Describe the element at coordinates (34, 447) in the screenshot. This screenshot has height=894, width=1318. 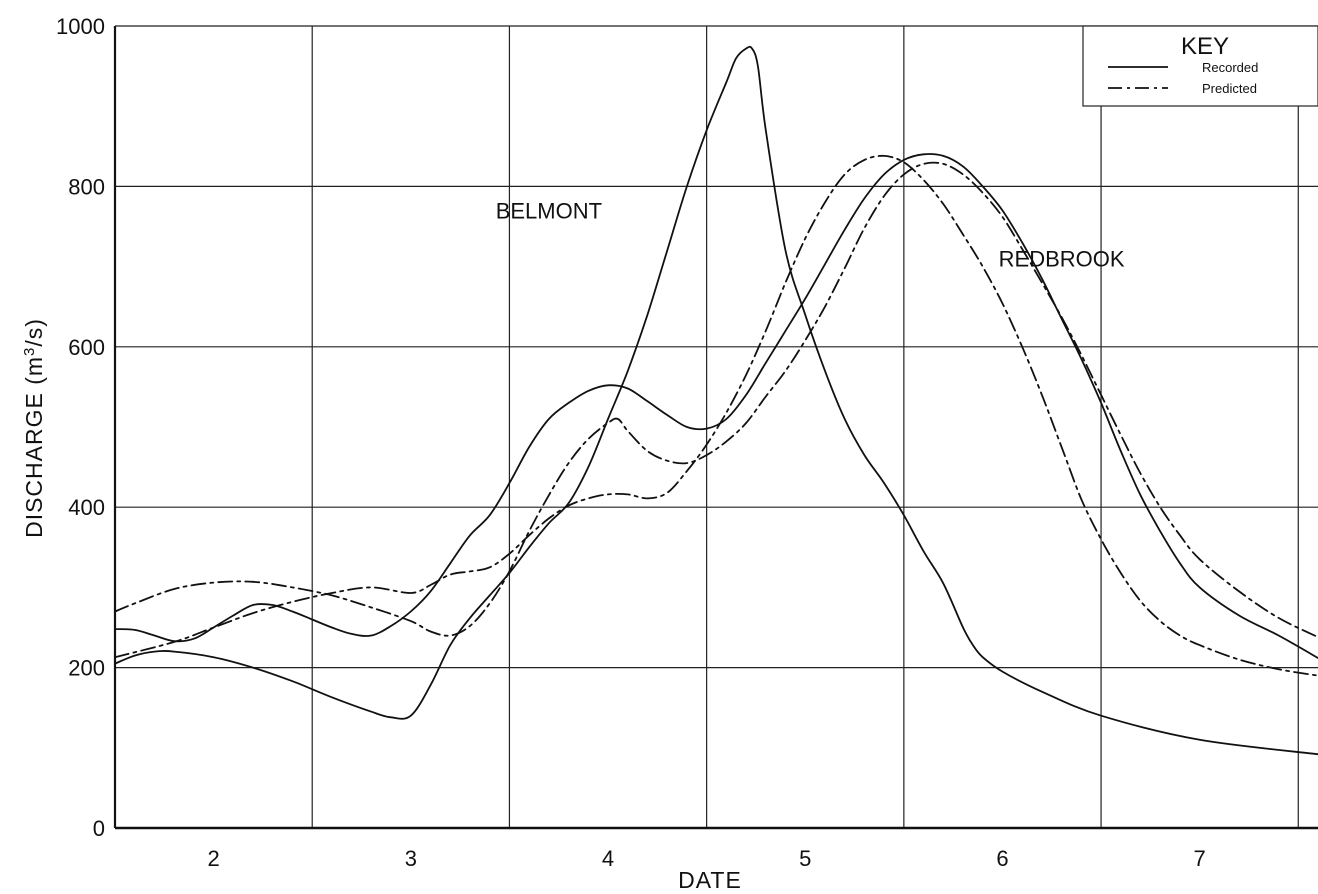
I see `y-axis-title-main: DISCHARGE (m` at that location.